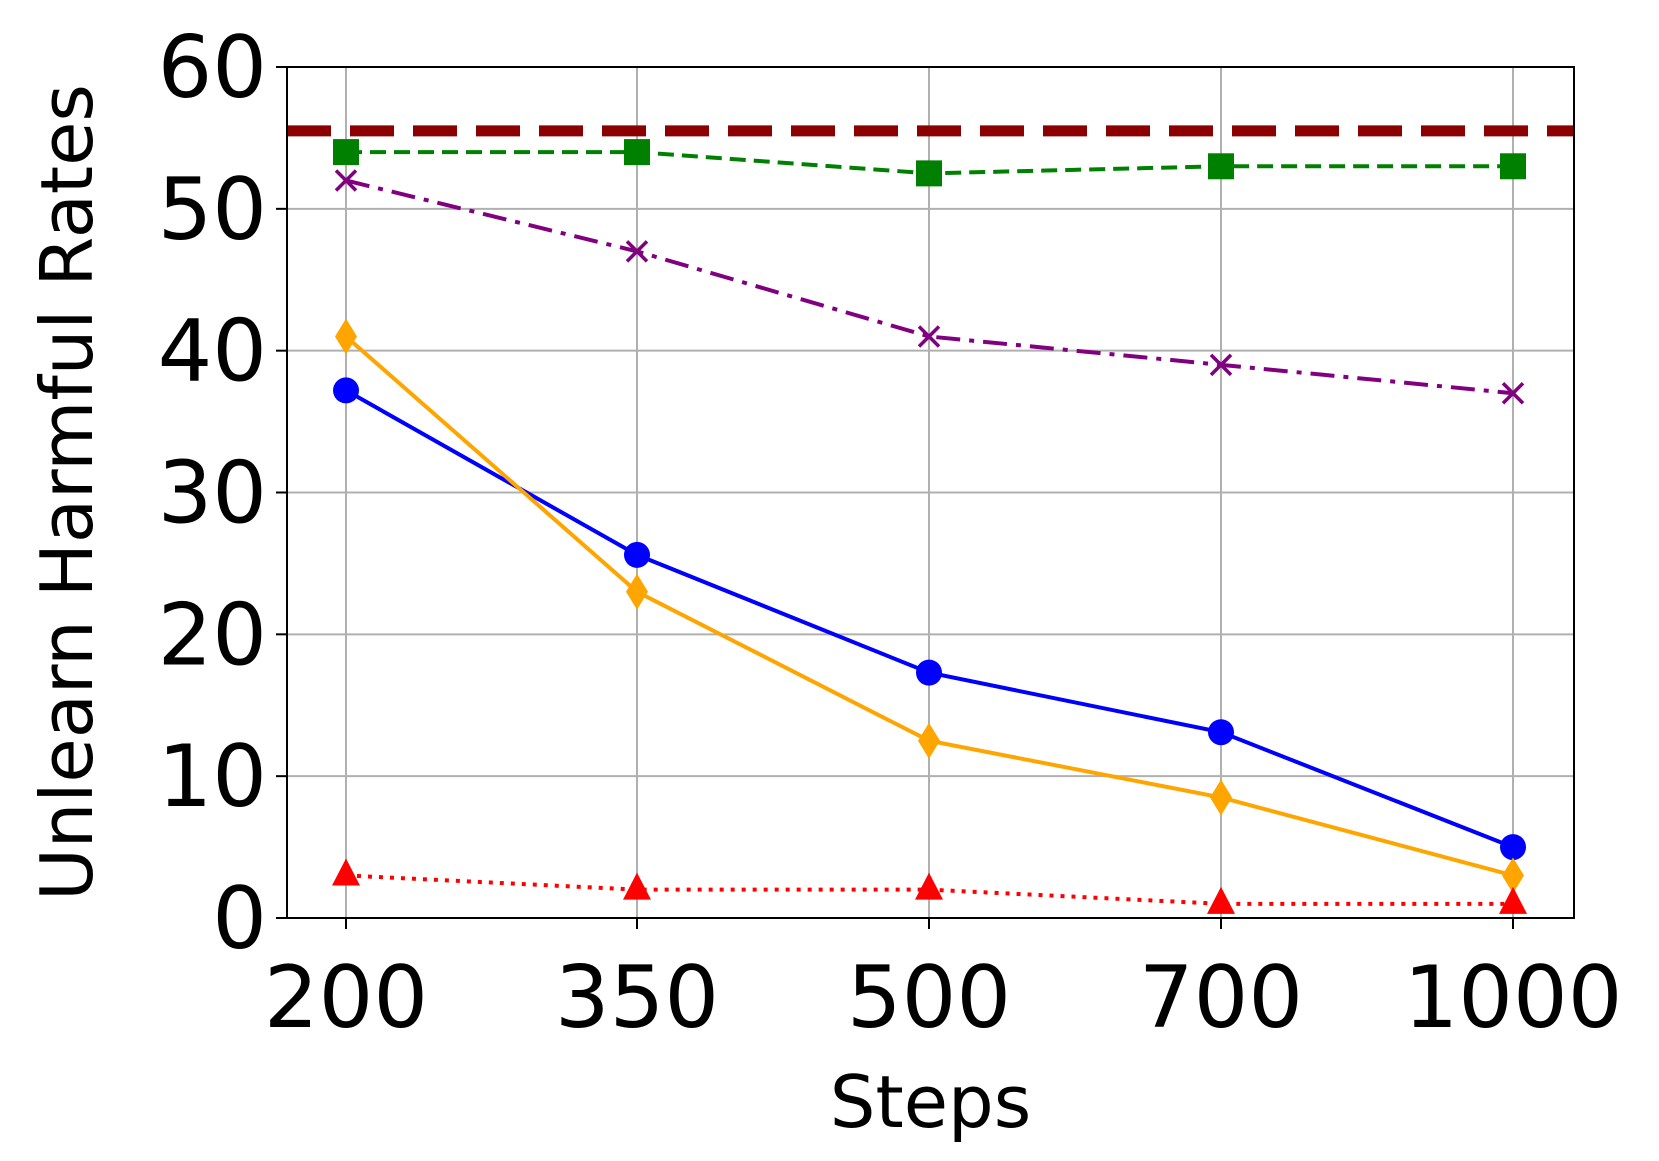  I want to click on y-tick-label: 50, so click(212, 210).